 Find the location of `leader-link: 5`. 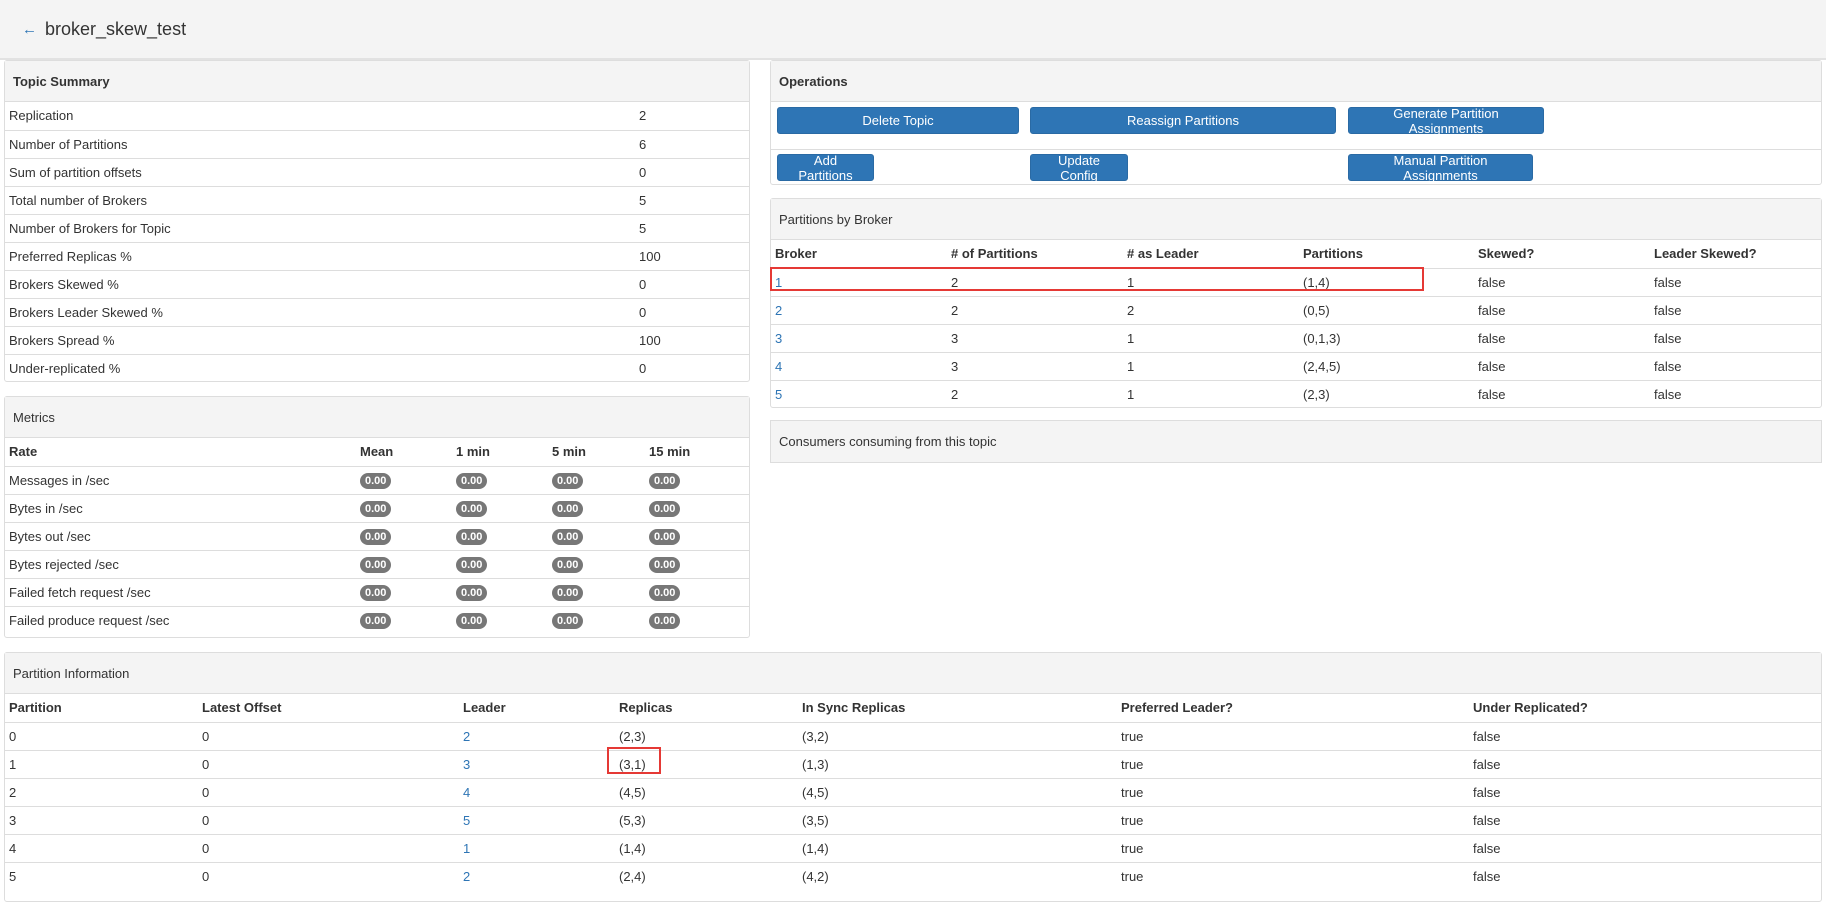

leader-link: 5 is located at coordinates (467, 820).